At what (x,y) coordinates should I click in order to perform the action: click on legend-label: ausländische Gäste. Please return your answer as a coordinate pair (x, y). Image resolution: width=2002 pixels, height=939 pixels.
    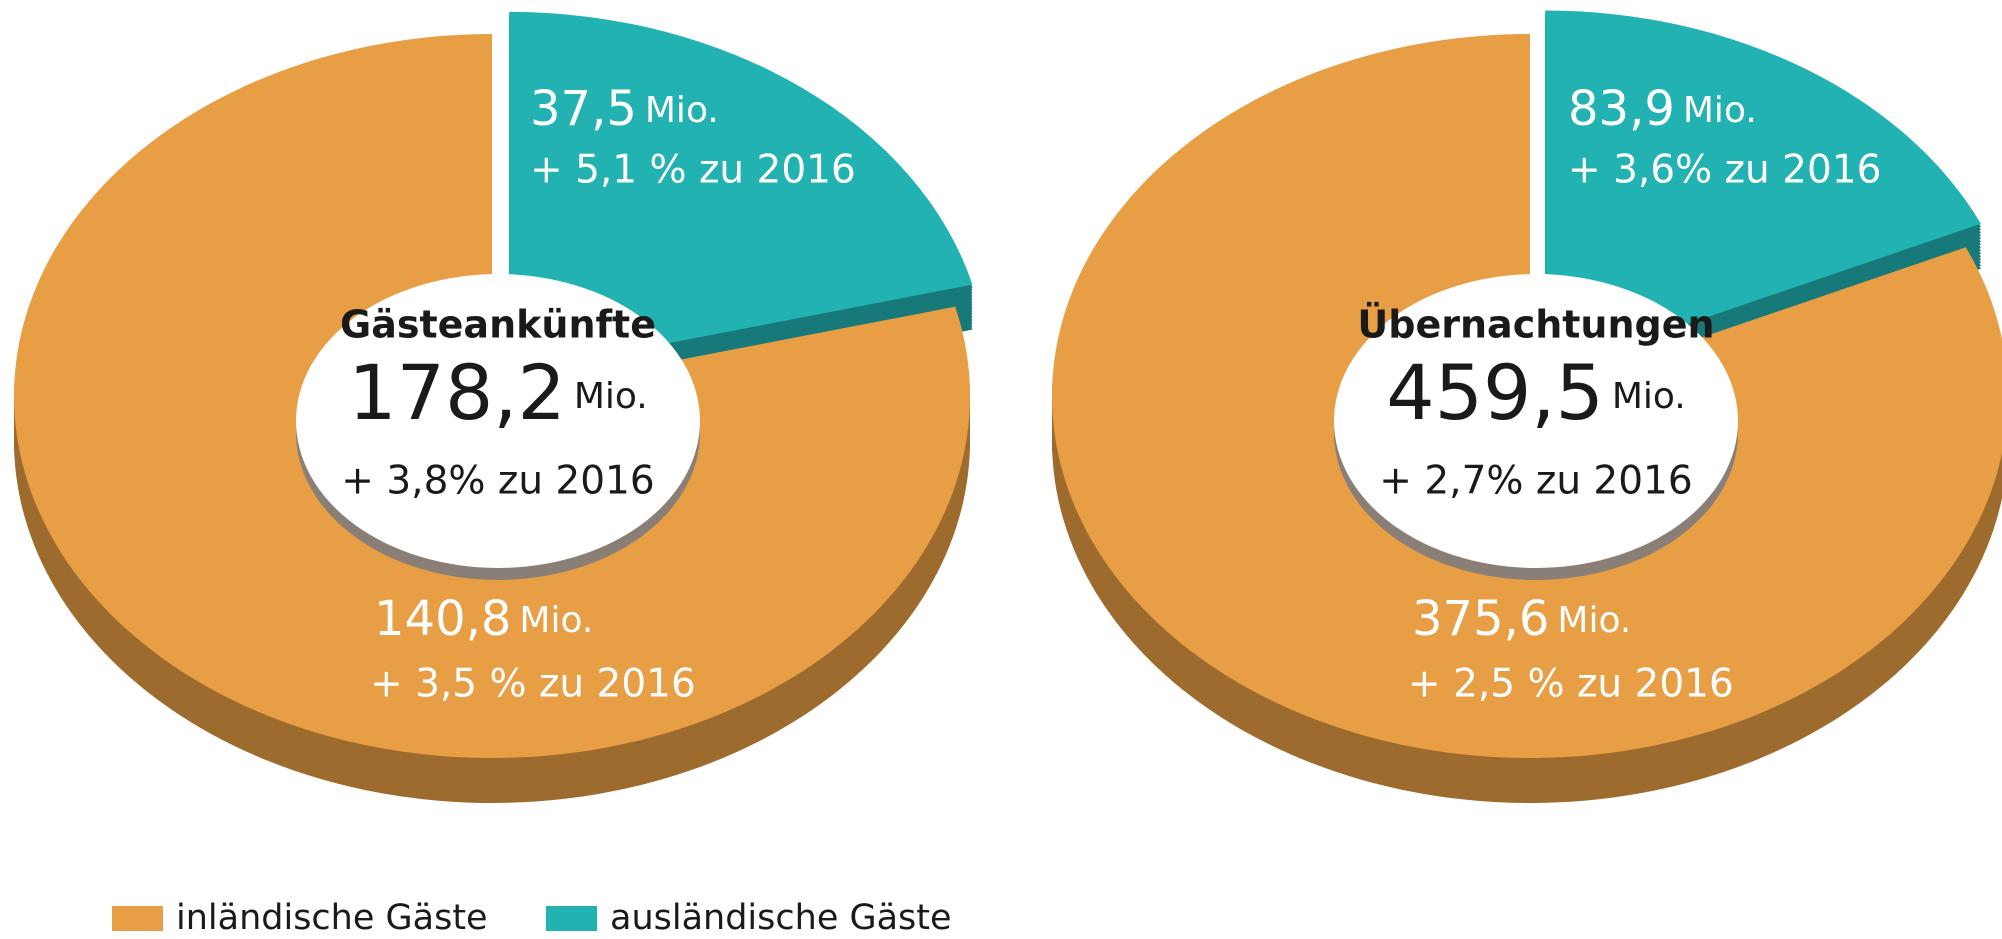
    Looking at the image, I should click on (781, 916).